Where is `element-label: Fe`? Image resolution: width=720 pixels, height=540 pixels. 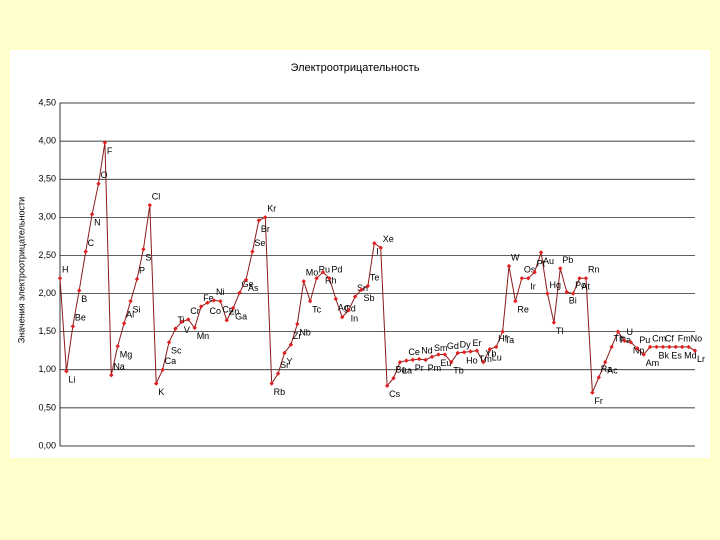 element-label: Fe is located at coordinates (208, 298).